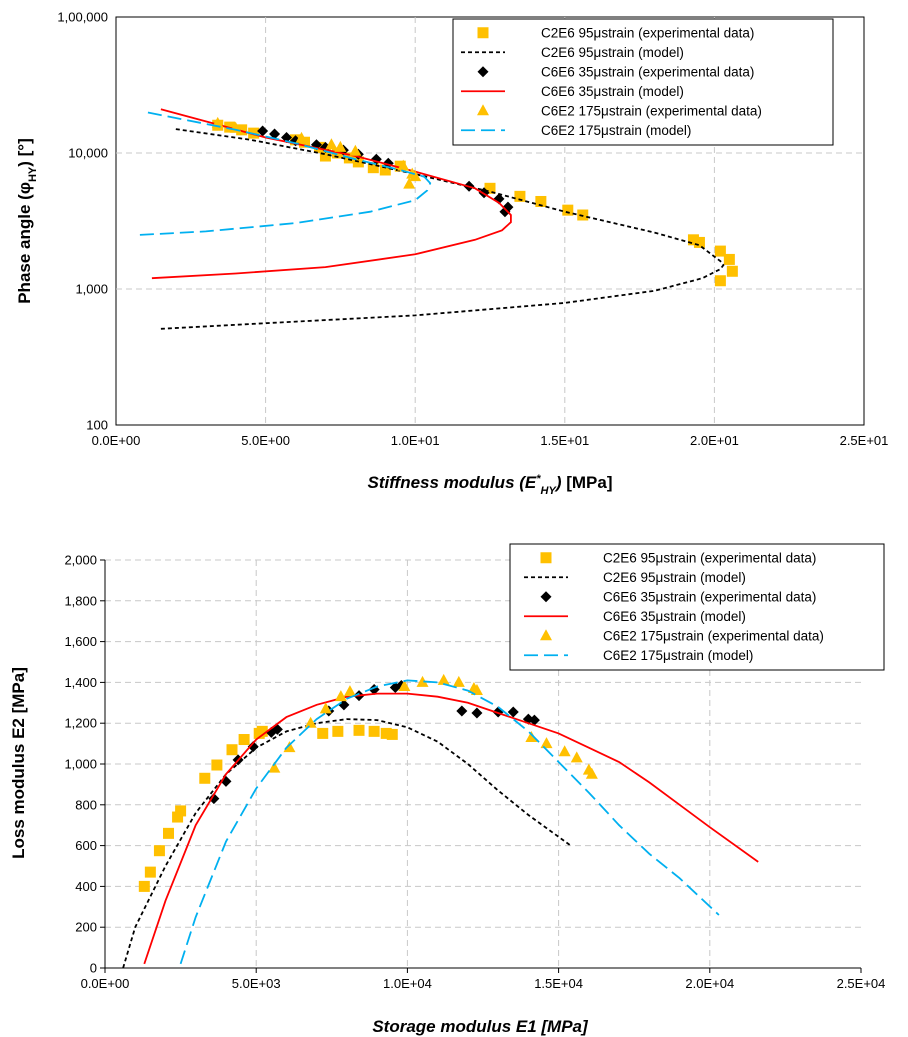  Describe the element at coordinates (82, 17) in the screenshot. I see `y-tick-label: 1,00,000` at that location.